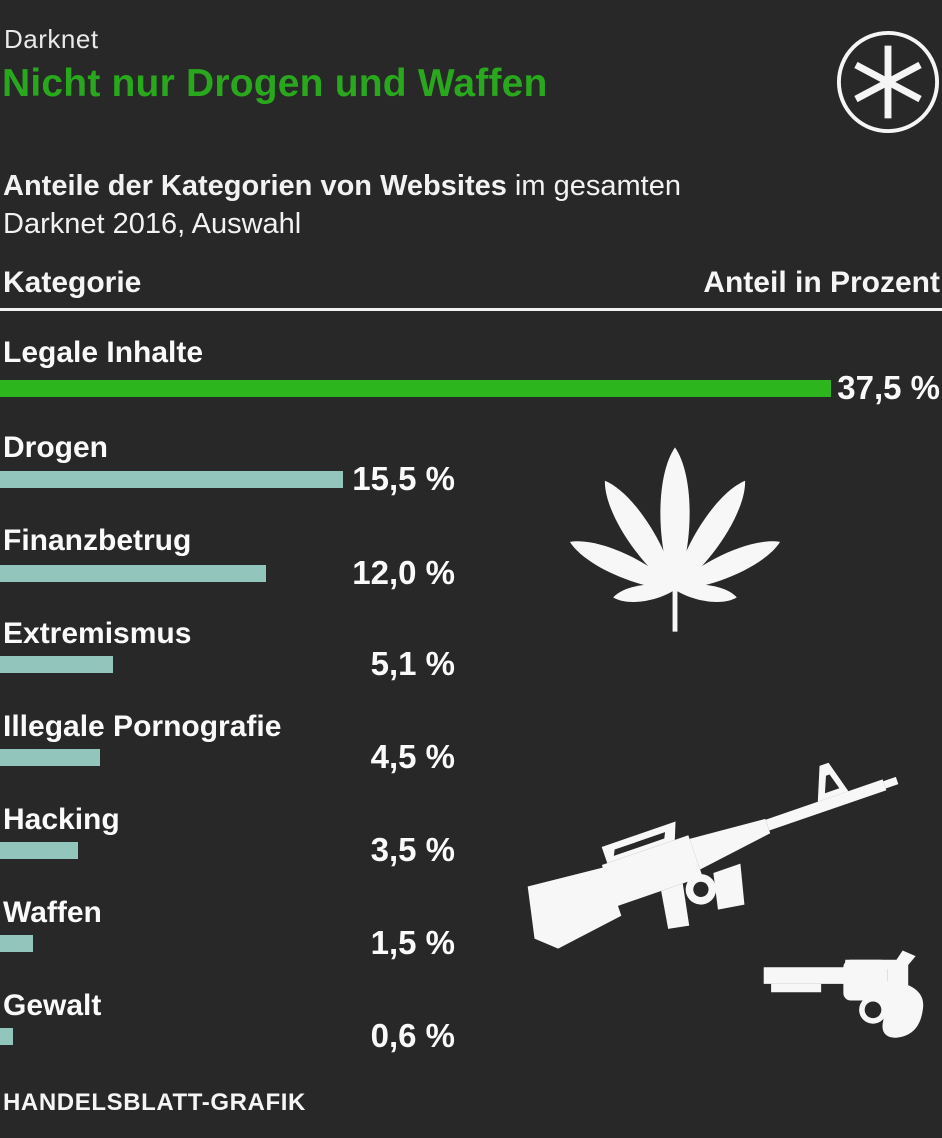 Image resolution: width=942 pixels, height=1138 pixels. What do you see at coordinates (142, 726) in the screenshot?
I see `category-label: Illegale Pornografie` at bounding box center [142, 726].